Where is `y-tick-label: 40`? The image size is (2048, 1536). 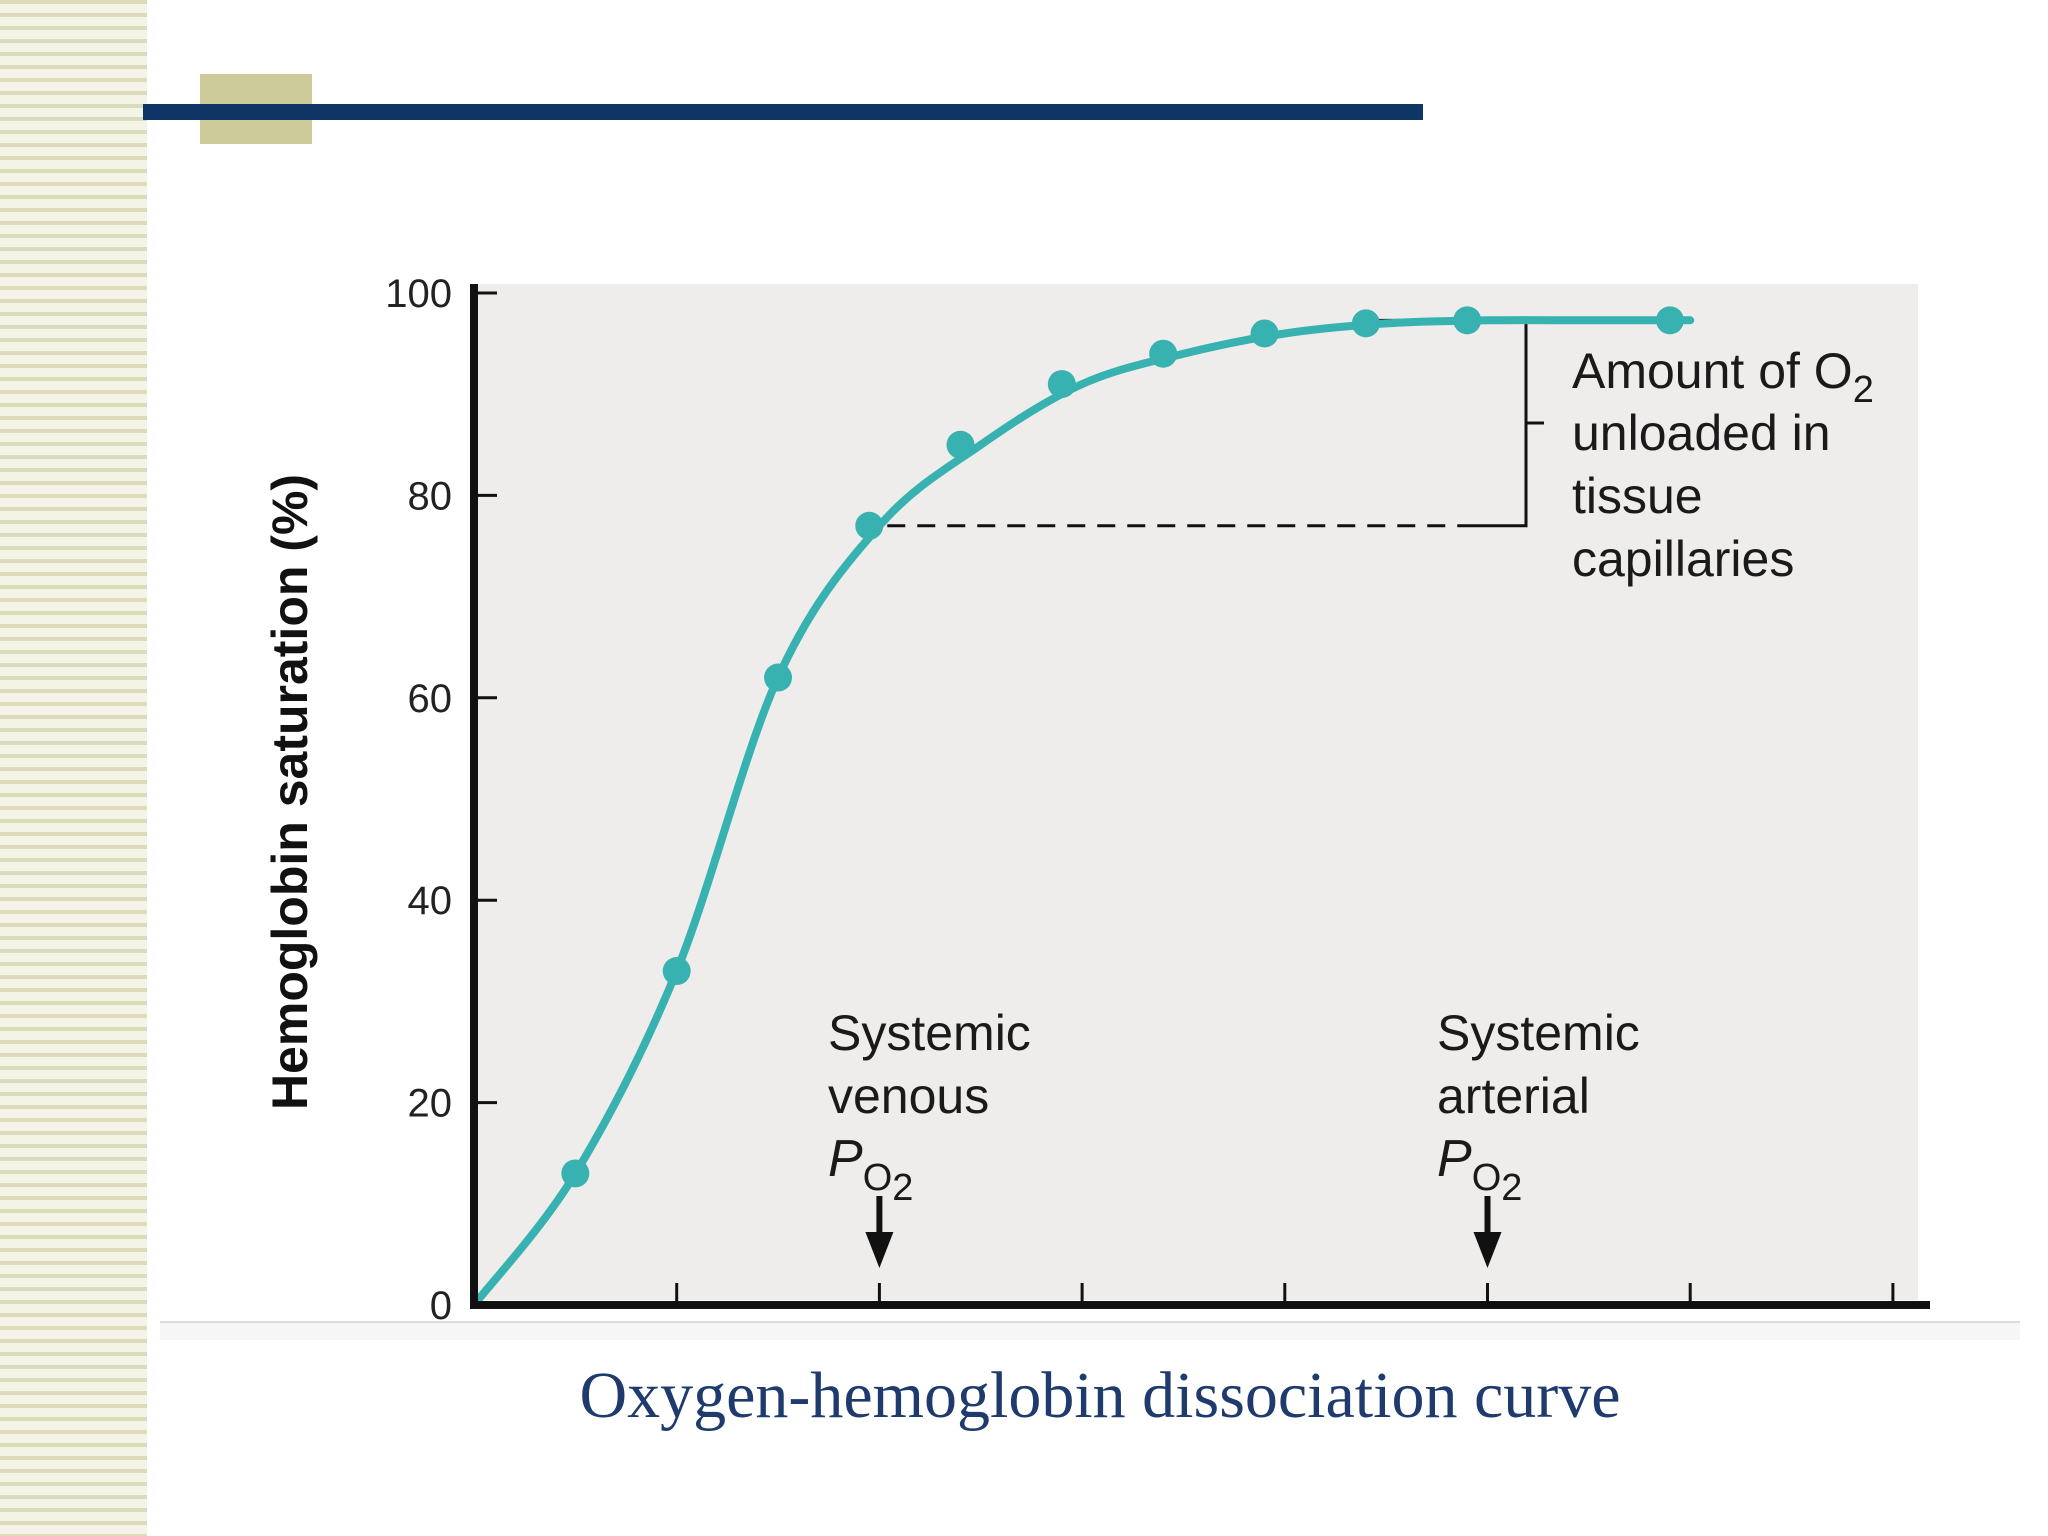
y-tick-label: 40 is located at coordinates (430, 901).